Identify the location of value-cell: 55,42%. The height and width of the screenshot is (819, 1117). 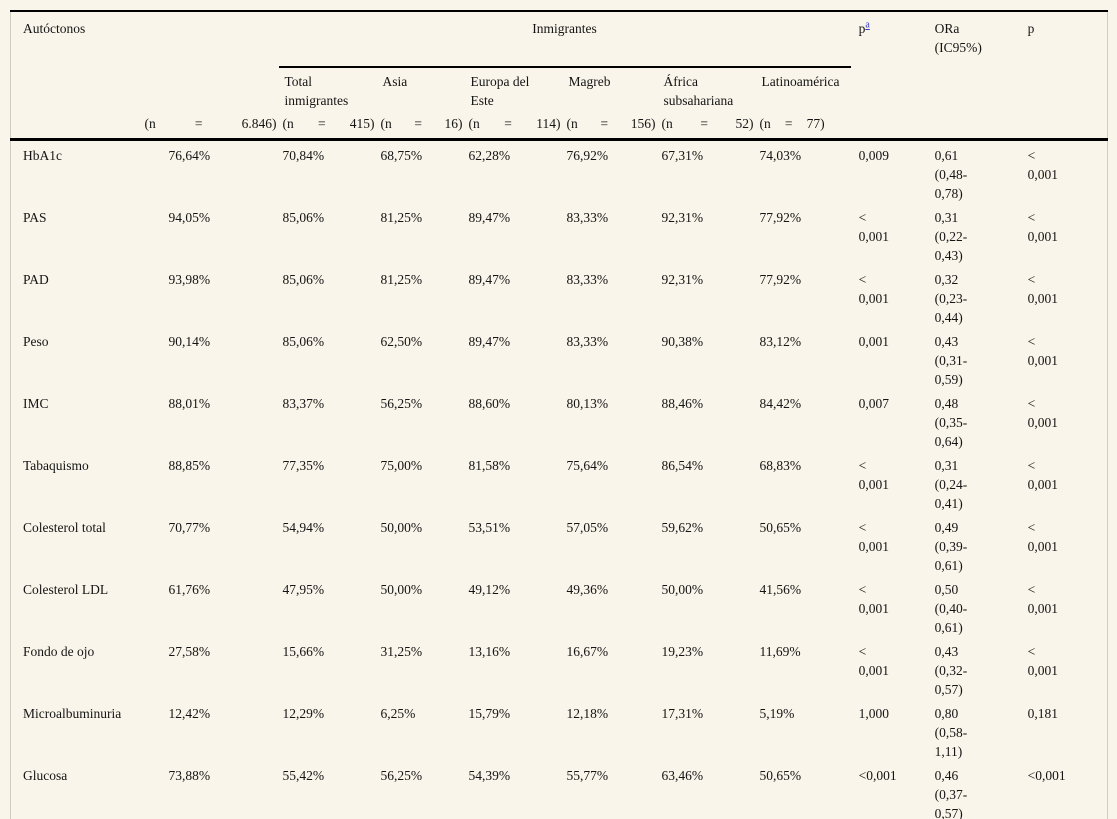
(303, 775).